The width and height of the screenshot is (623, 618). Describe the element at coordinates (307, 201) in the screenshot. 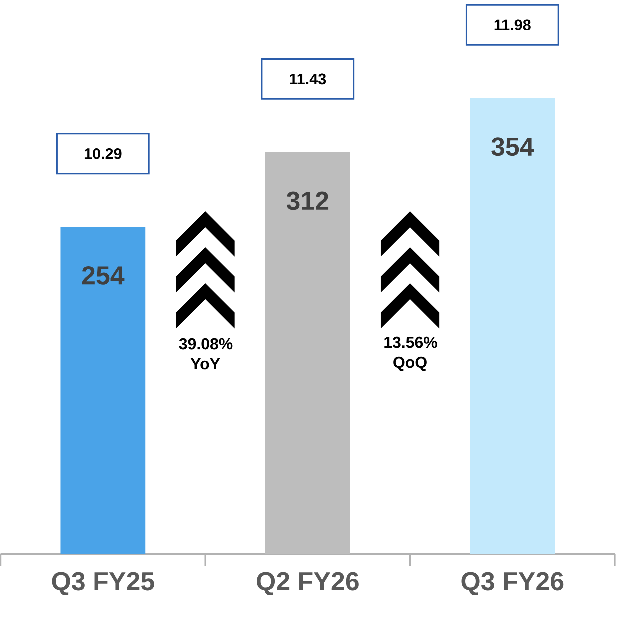

I see `data-label: 312` at that location.